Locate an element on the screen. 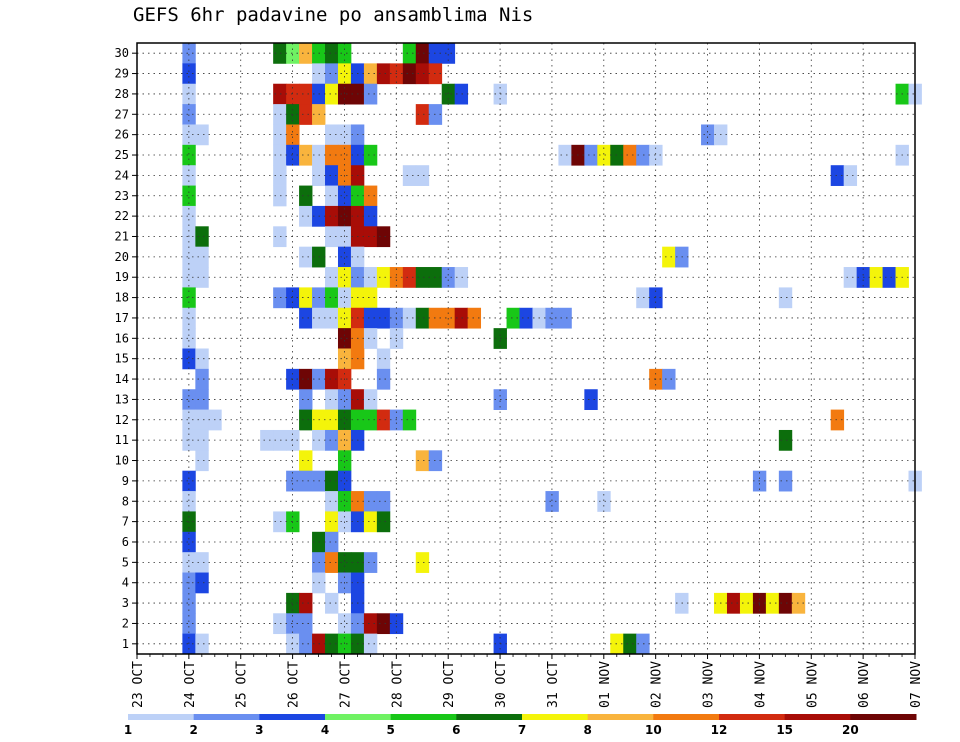 The image size is (960, 742). y-tick-label: 23 is located at coordinates (122, 196).